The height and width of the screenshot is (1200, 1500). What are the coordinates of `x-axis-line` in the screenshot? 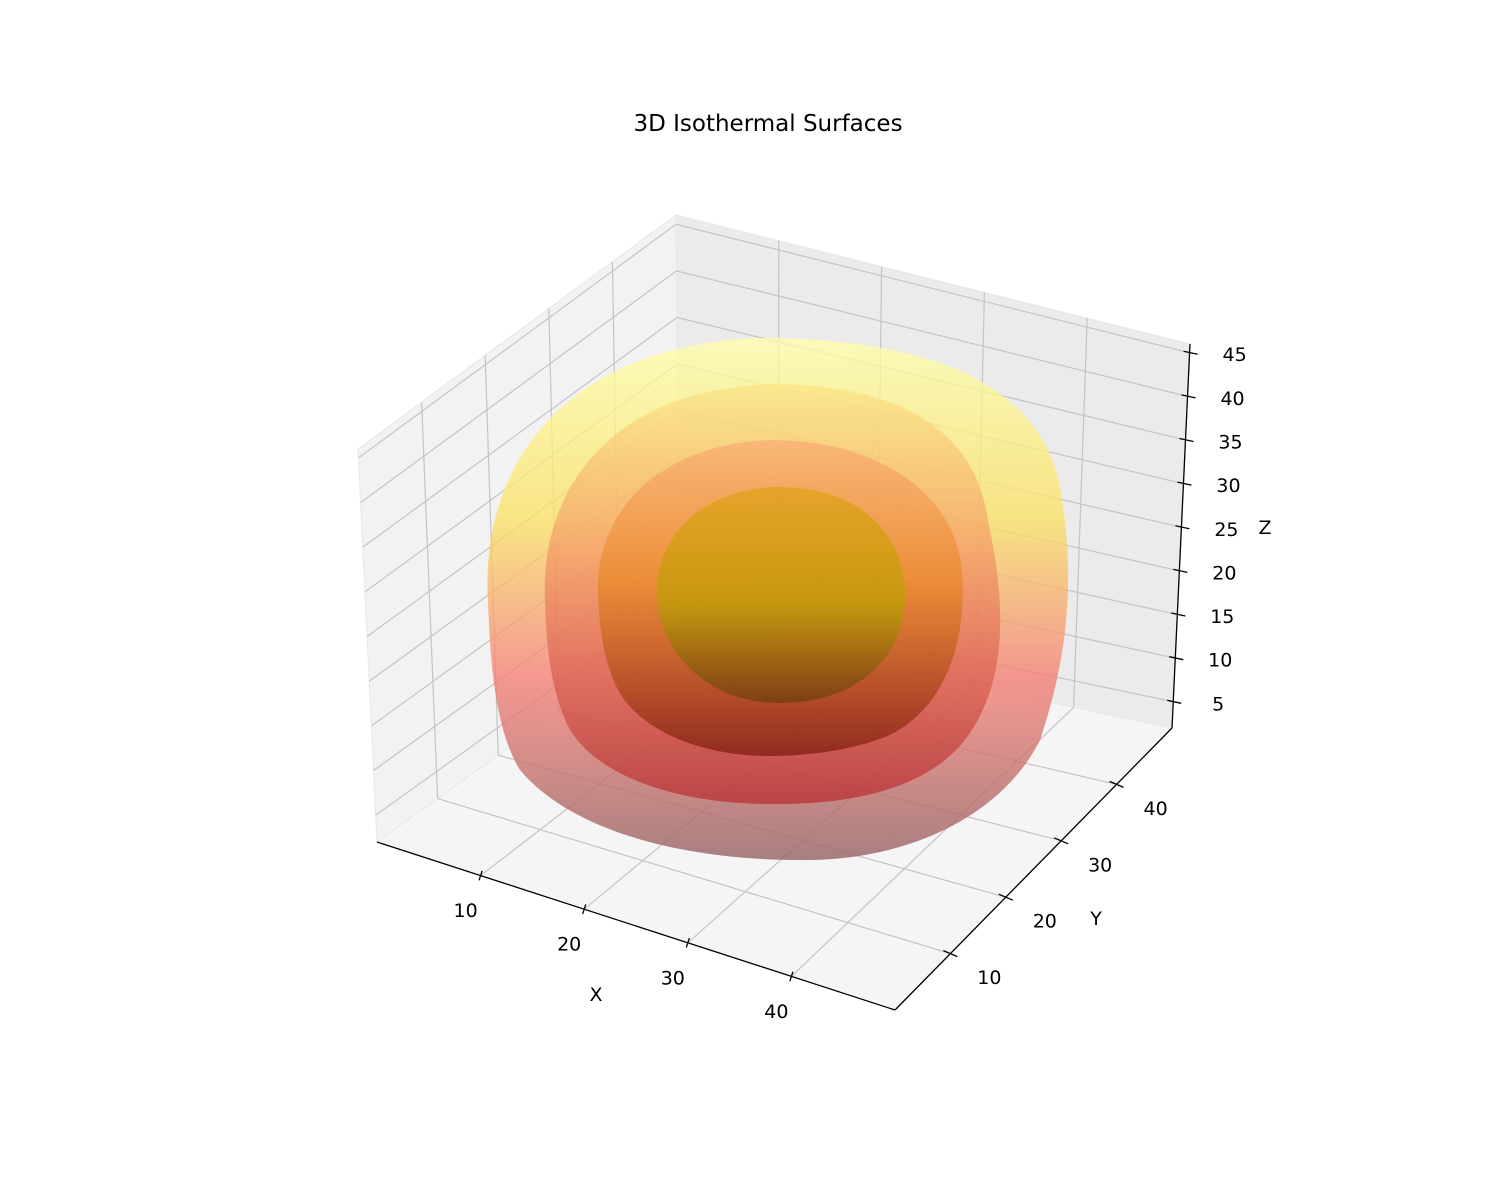 It's located at (636, 926).